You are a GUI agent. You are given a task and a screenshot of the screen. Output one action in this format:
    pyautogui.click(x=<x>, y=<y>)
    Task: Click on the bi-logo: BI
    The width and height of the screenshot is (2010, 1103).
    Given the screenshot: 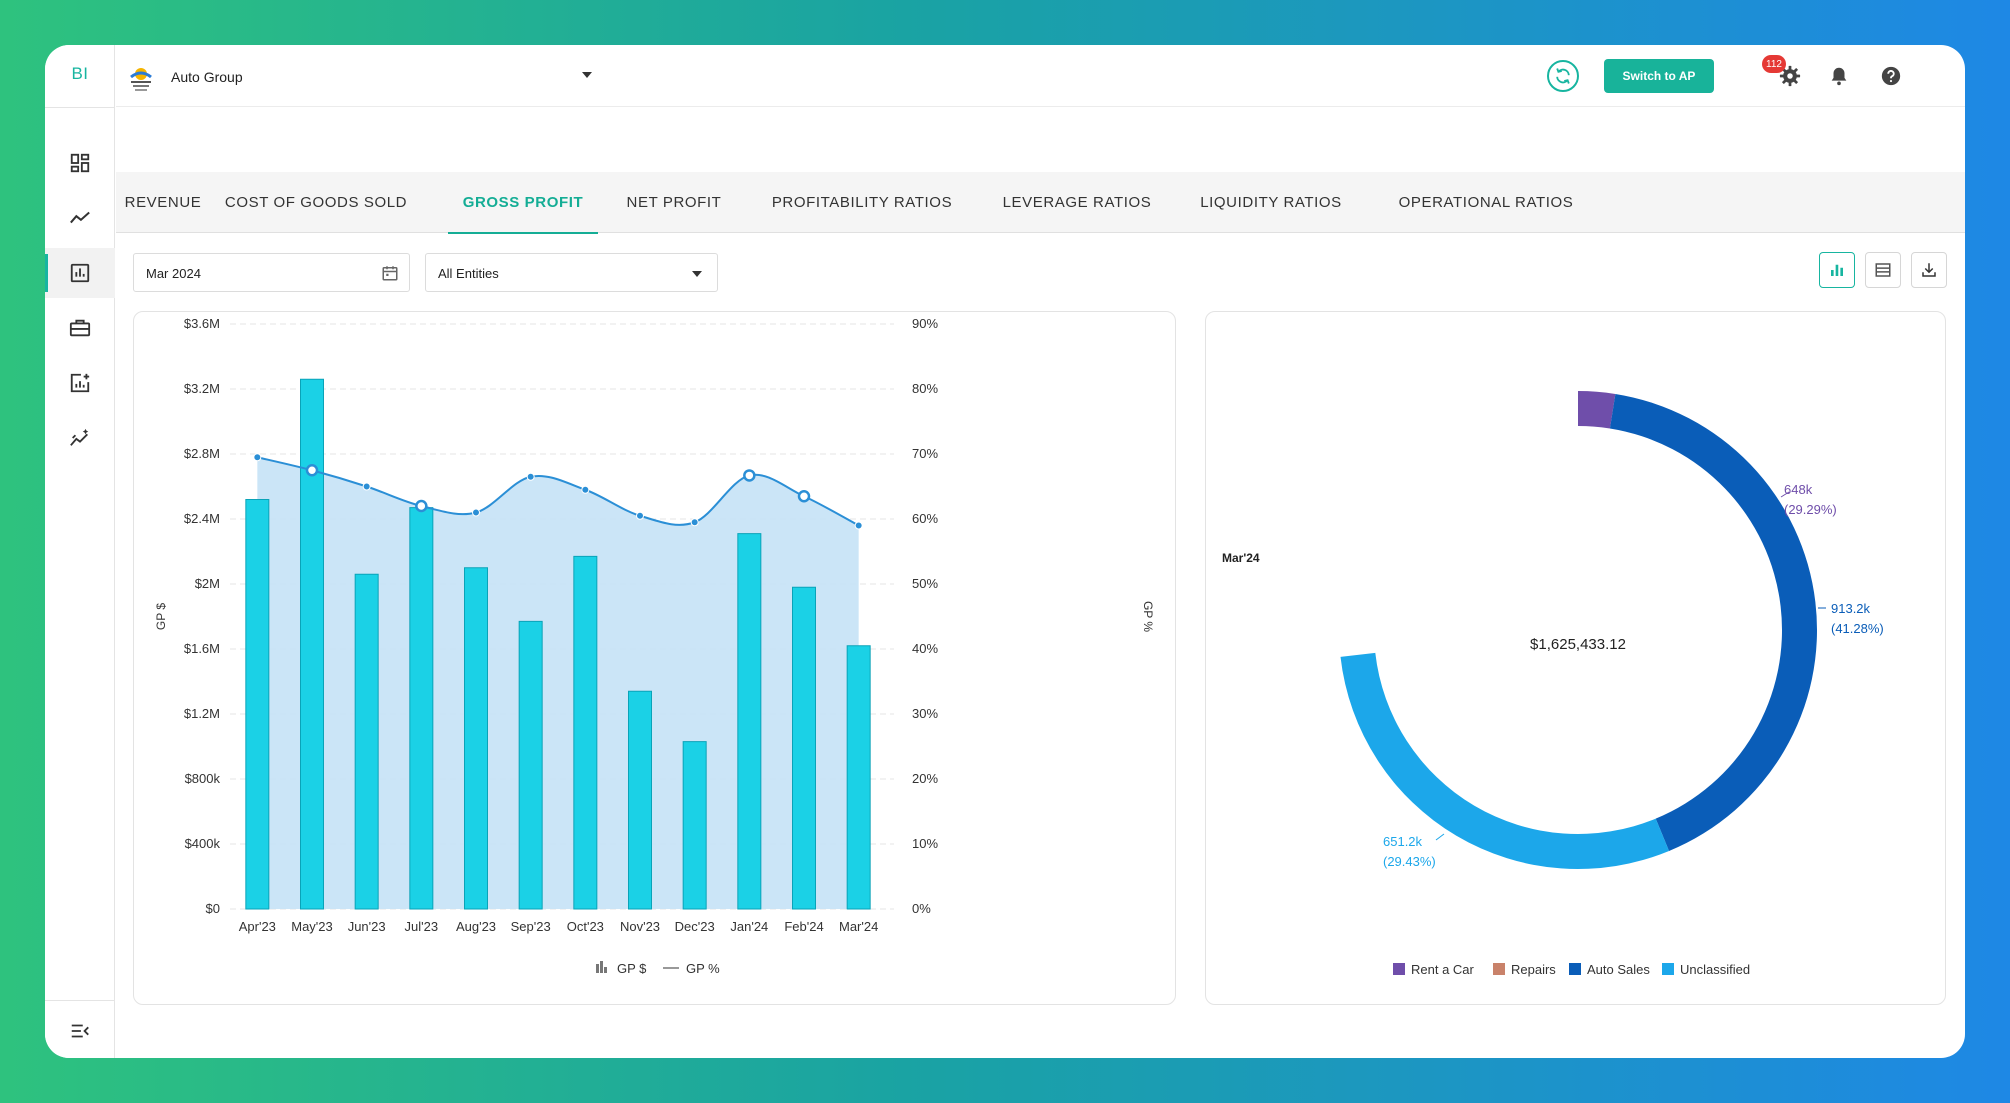 What is the action you would take?
    pyautogui.click(x=80, y=73)
    